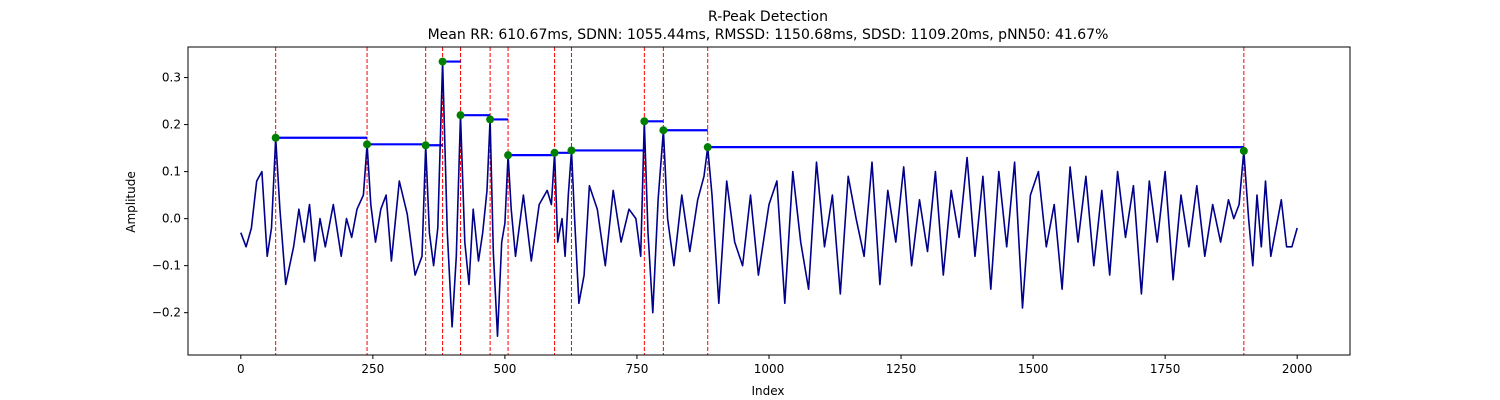 The height and width of the screenshot is (400, 1500). Describe the element at coordinates (768, 17) in the screenshot. I see `chart-title: R-Peak Detection` at that location.